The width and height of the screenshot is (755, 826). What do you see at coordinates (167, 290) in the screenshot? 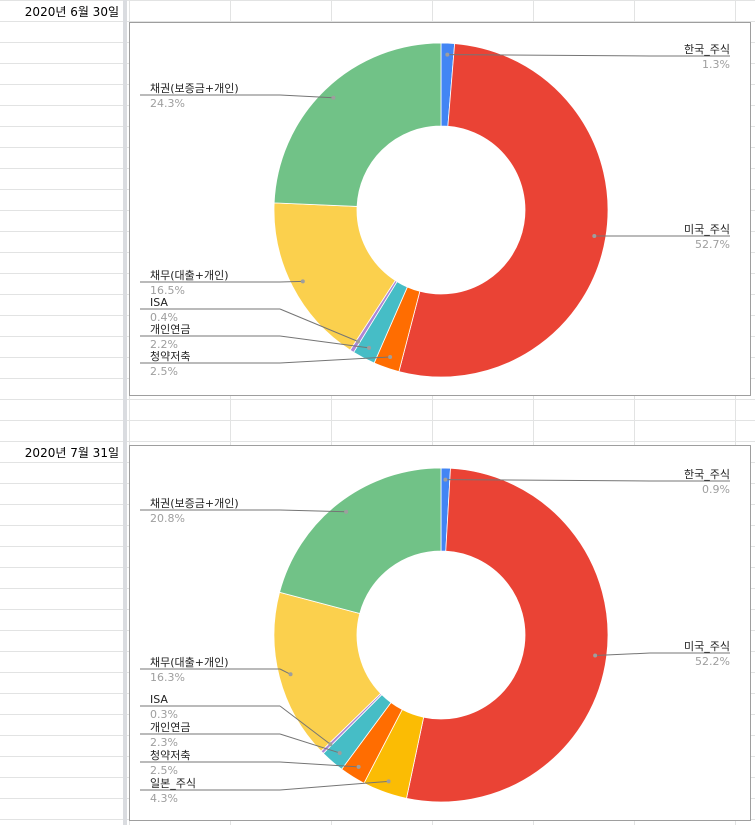
I see `slice-value-채무-대출-개인: 16.5%` at bounding box center [167, 290].